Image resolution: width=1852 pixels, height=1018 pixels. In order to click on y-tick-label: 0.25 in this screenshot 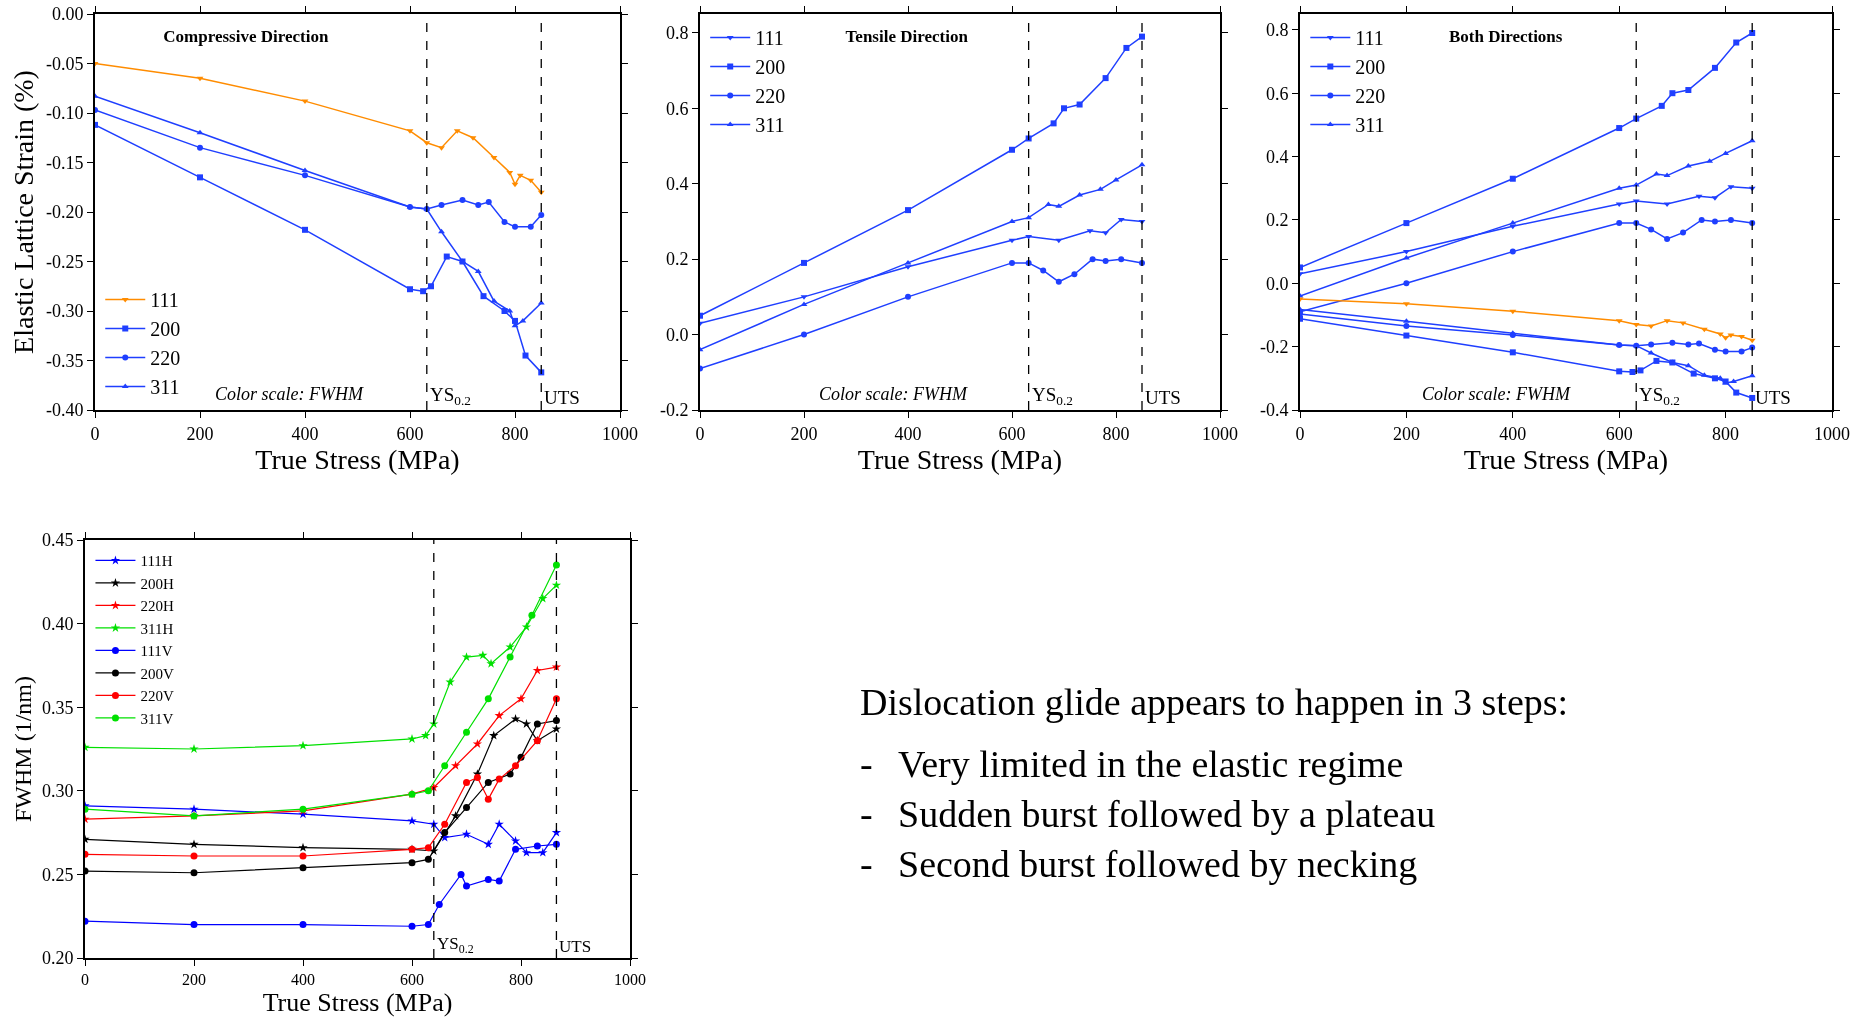, I will do `click(57, 874)`.